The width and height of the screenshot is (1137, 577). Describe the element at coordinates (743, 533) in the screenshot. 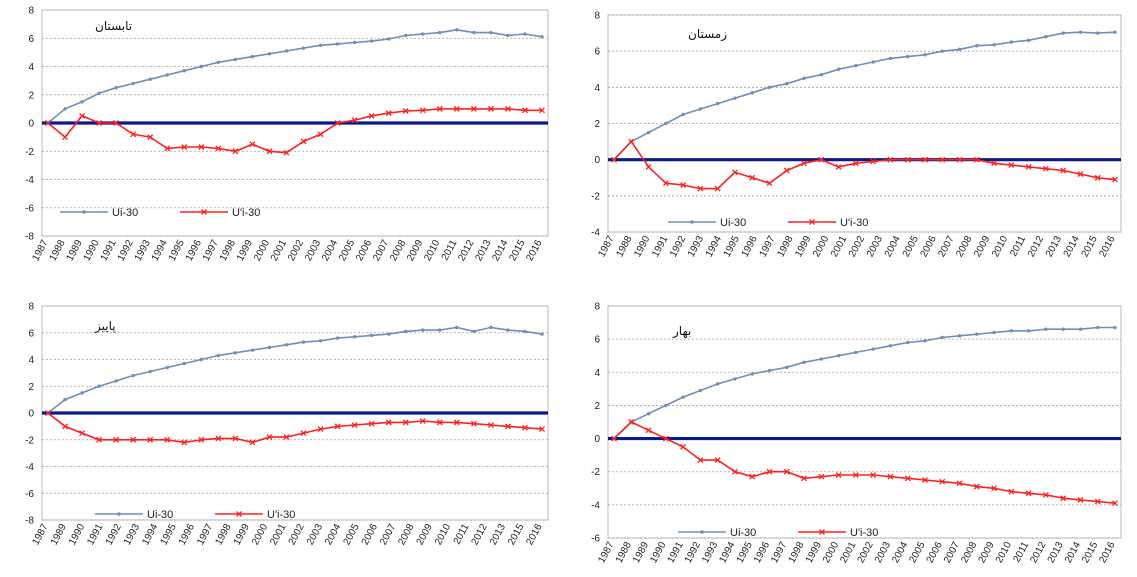

I see `legend-label: Ui-30` at that location.